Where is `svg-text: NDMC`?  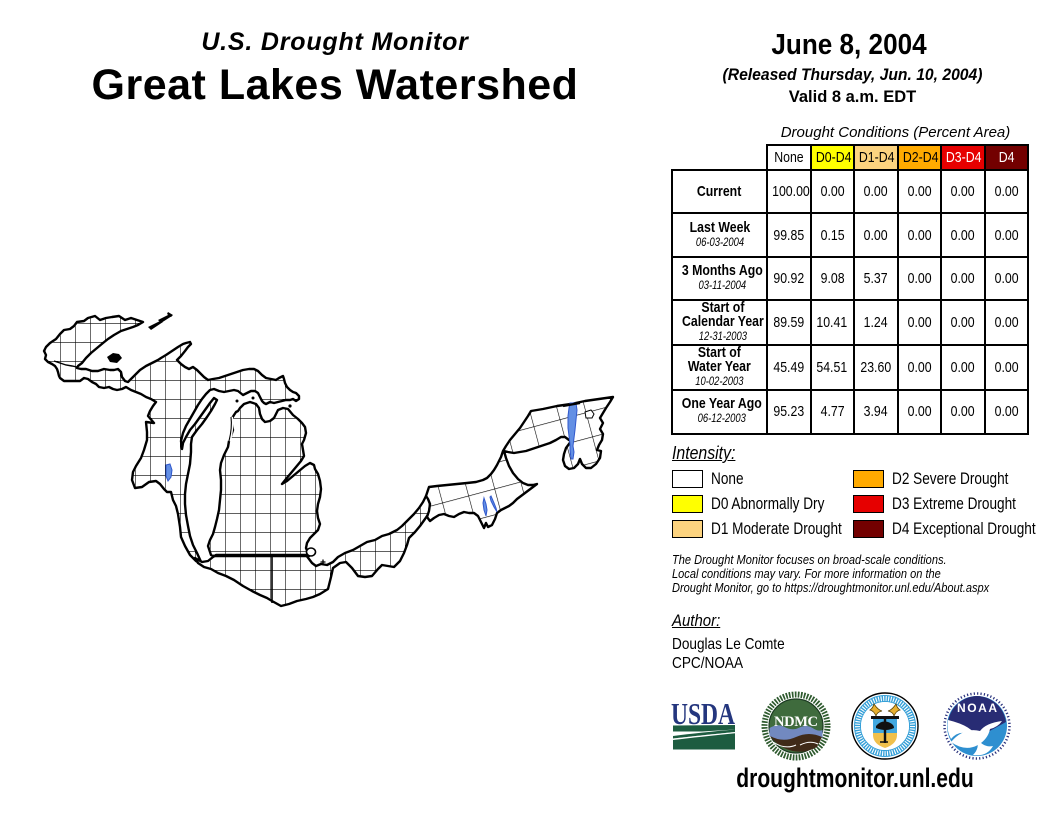 svg-text: NDMC is located at coordinates (796, 722).